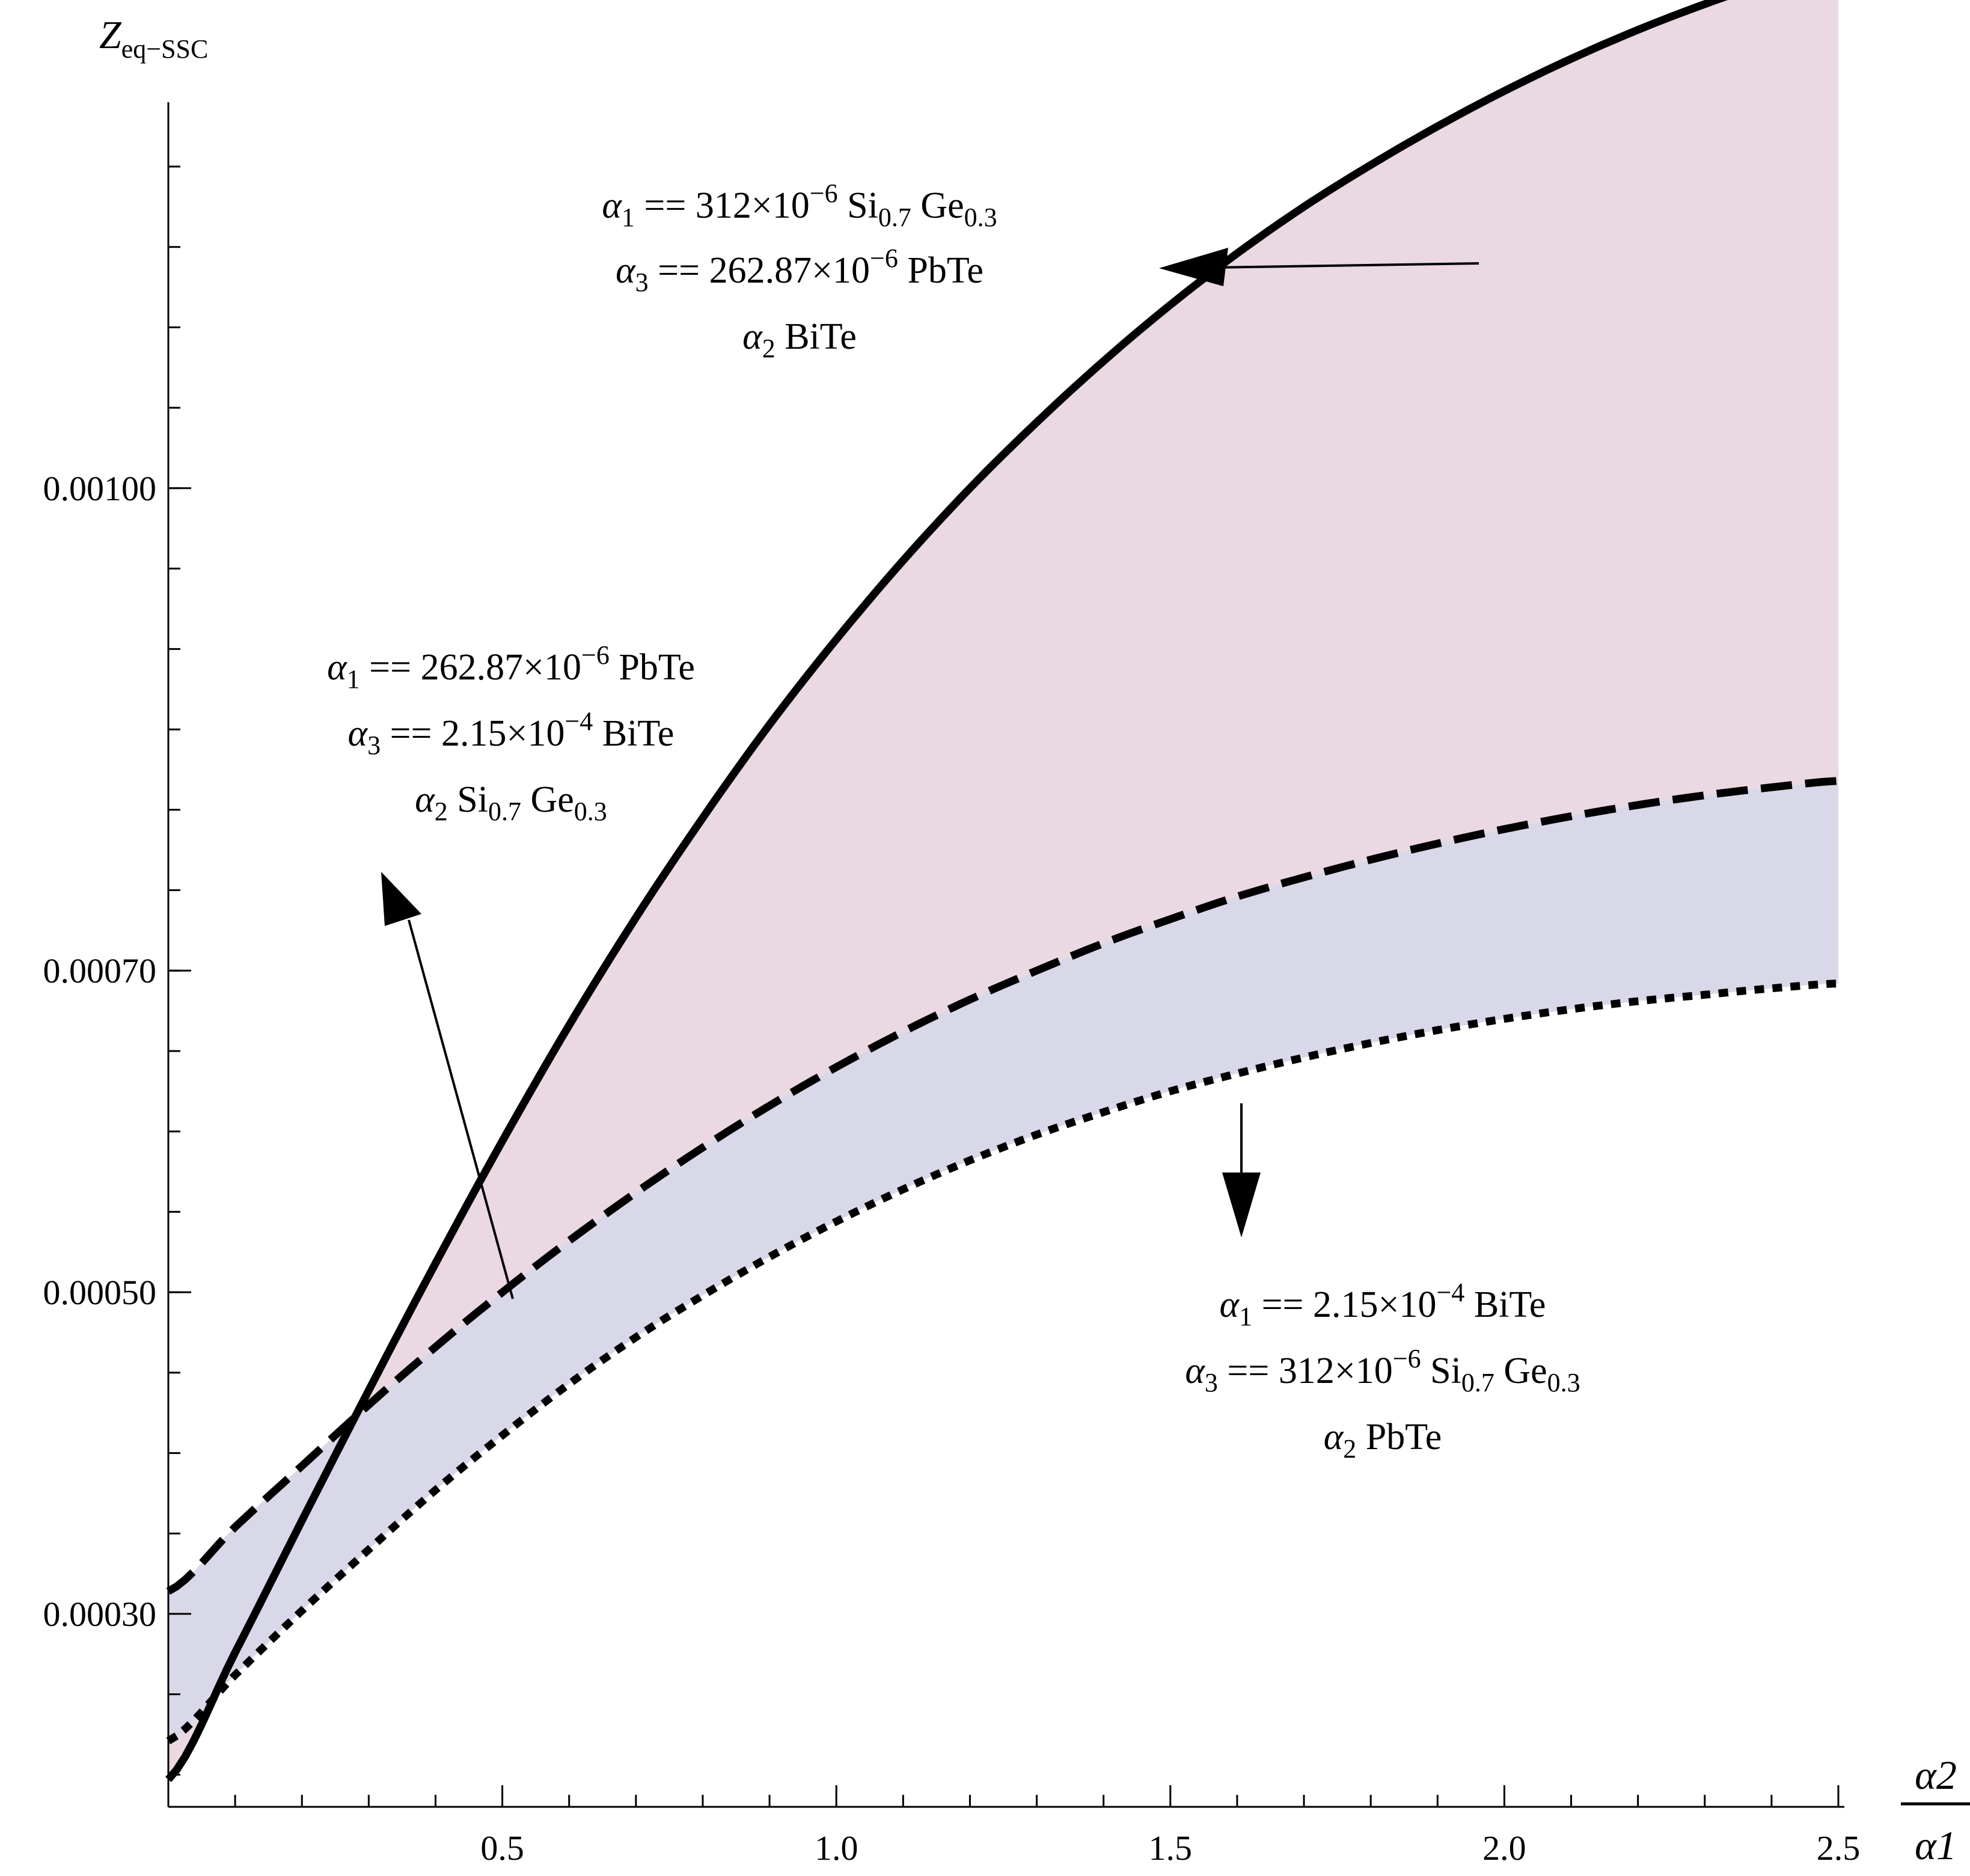 This screenshot has width=1970, height=1876. What do you see at coordinates (401, 899) in the screenshot?
I see `arrow-2-head` at bounding box center [401, 899].